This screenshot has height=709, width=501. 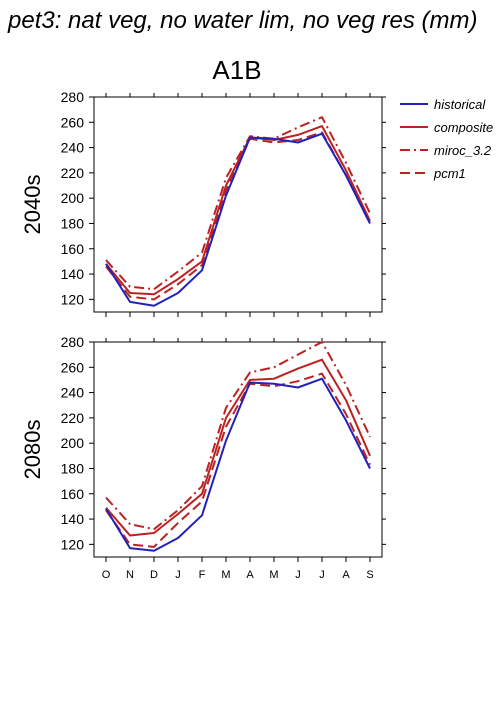 I want to click on legend-label-miroc: miroc_3.2, so click(x=463, y=150).